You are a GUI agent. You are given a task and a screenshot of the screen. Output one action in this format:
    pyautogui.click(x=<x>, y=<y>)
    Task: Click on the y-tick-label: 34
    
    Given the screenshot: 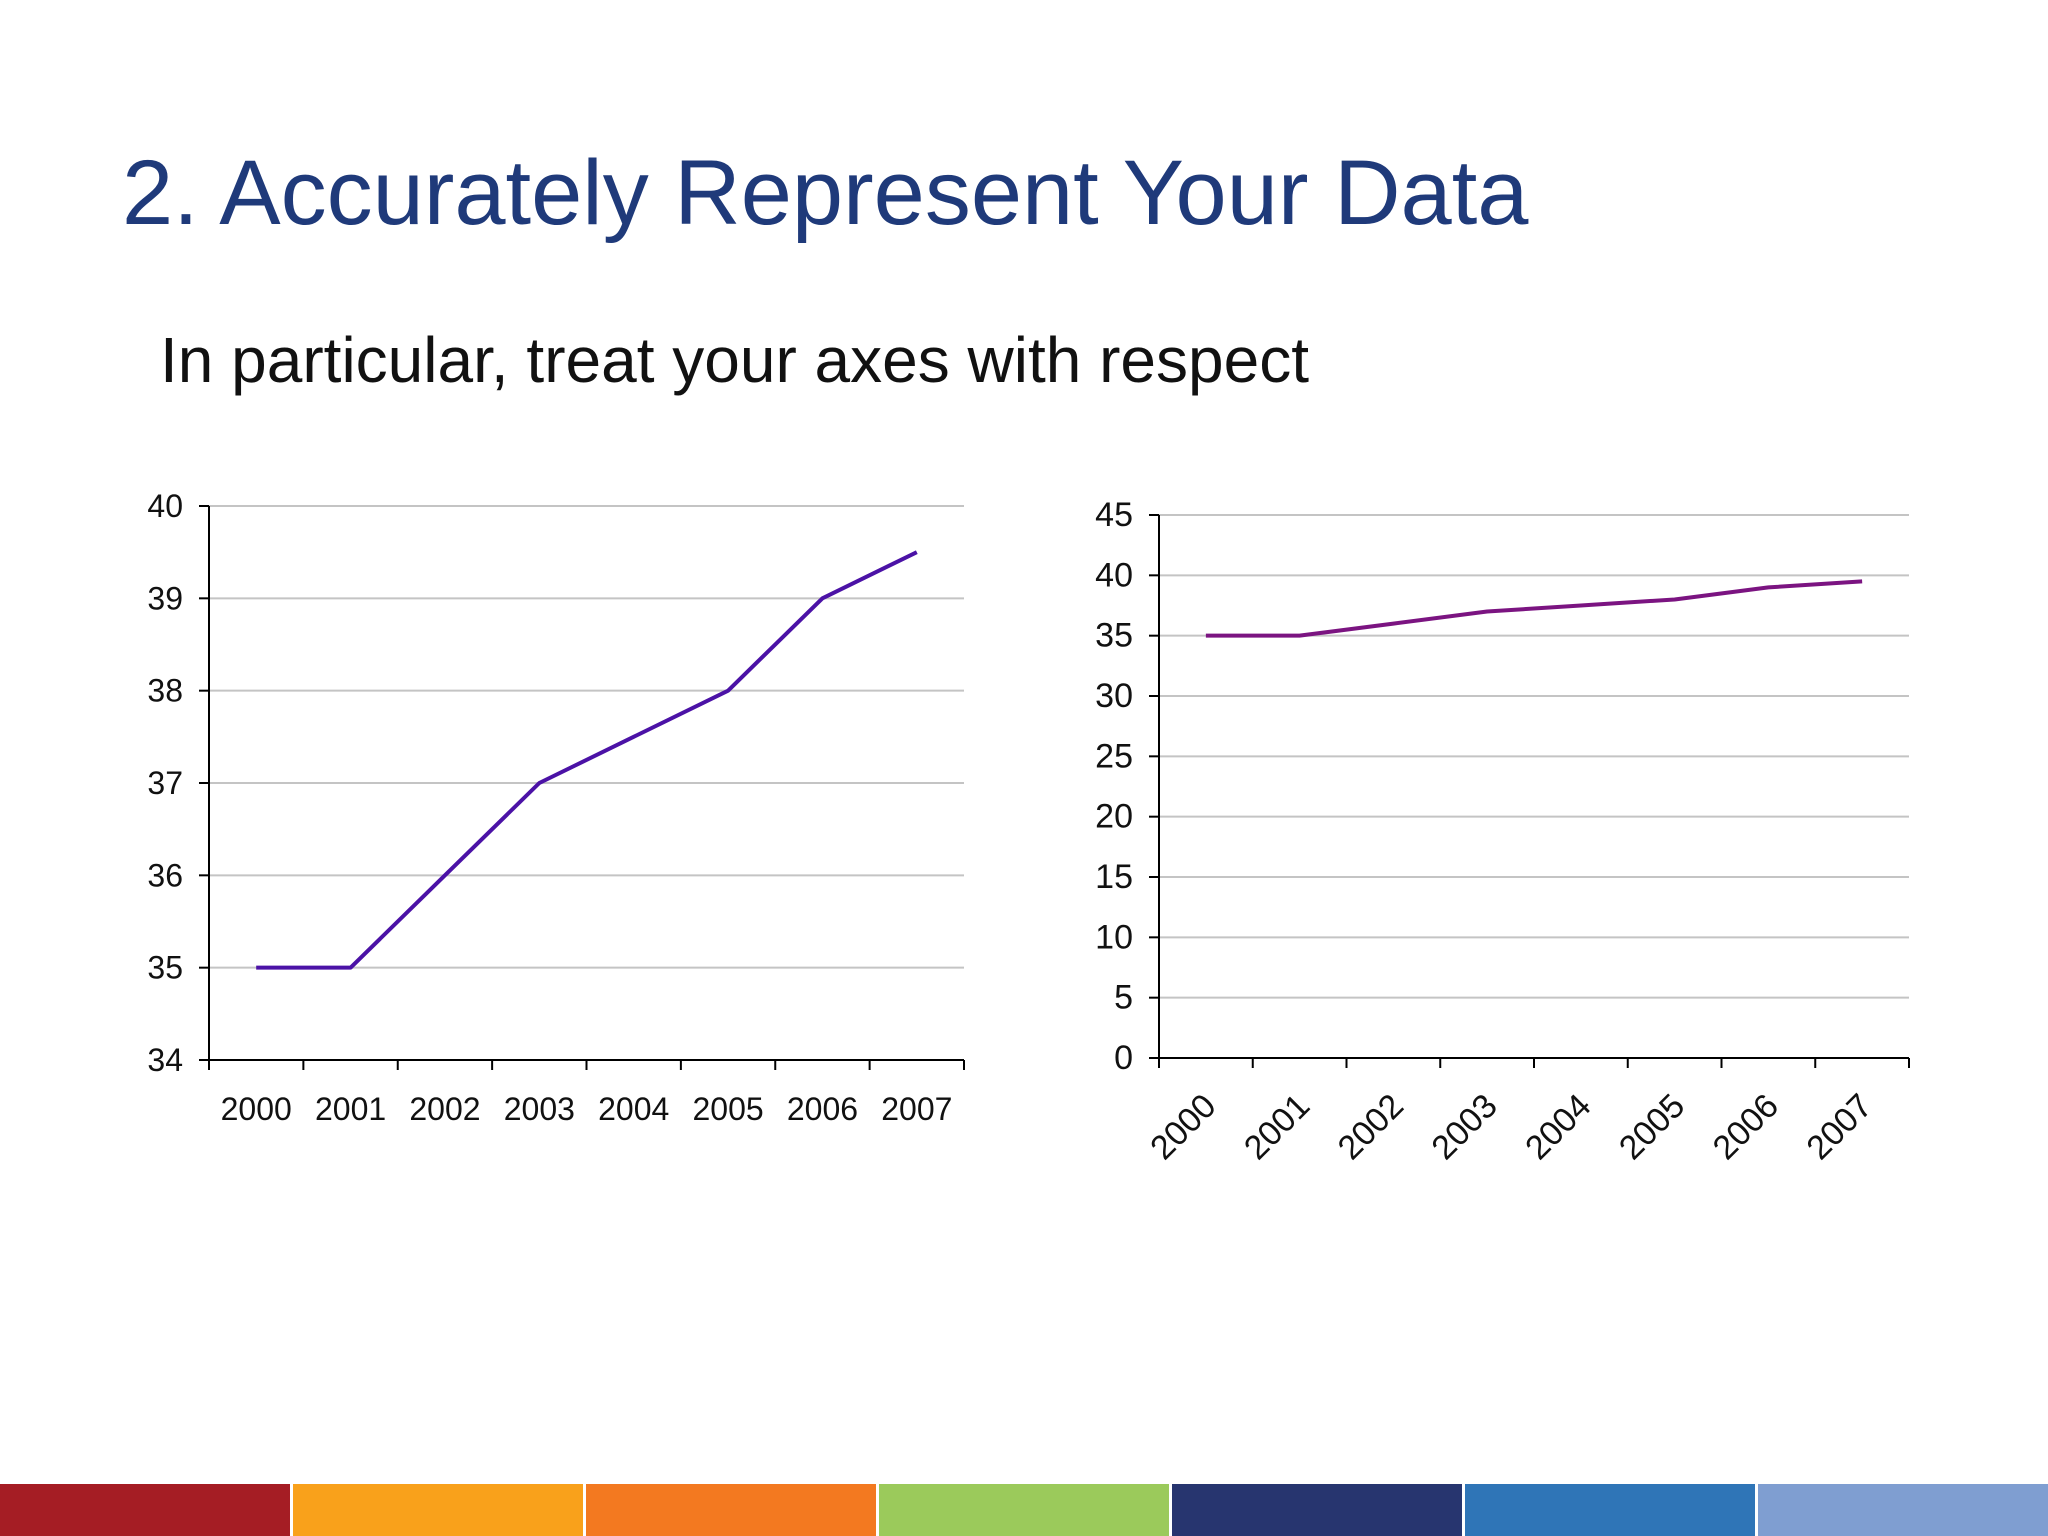 What is the action you would take?
    pyautogui.click(x=165, y=1060)
    